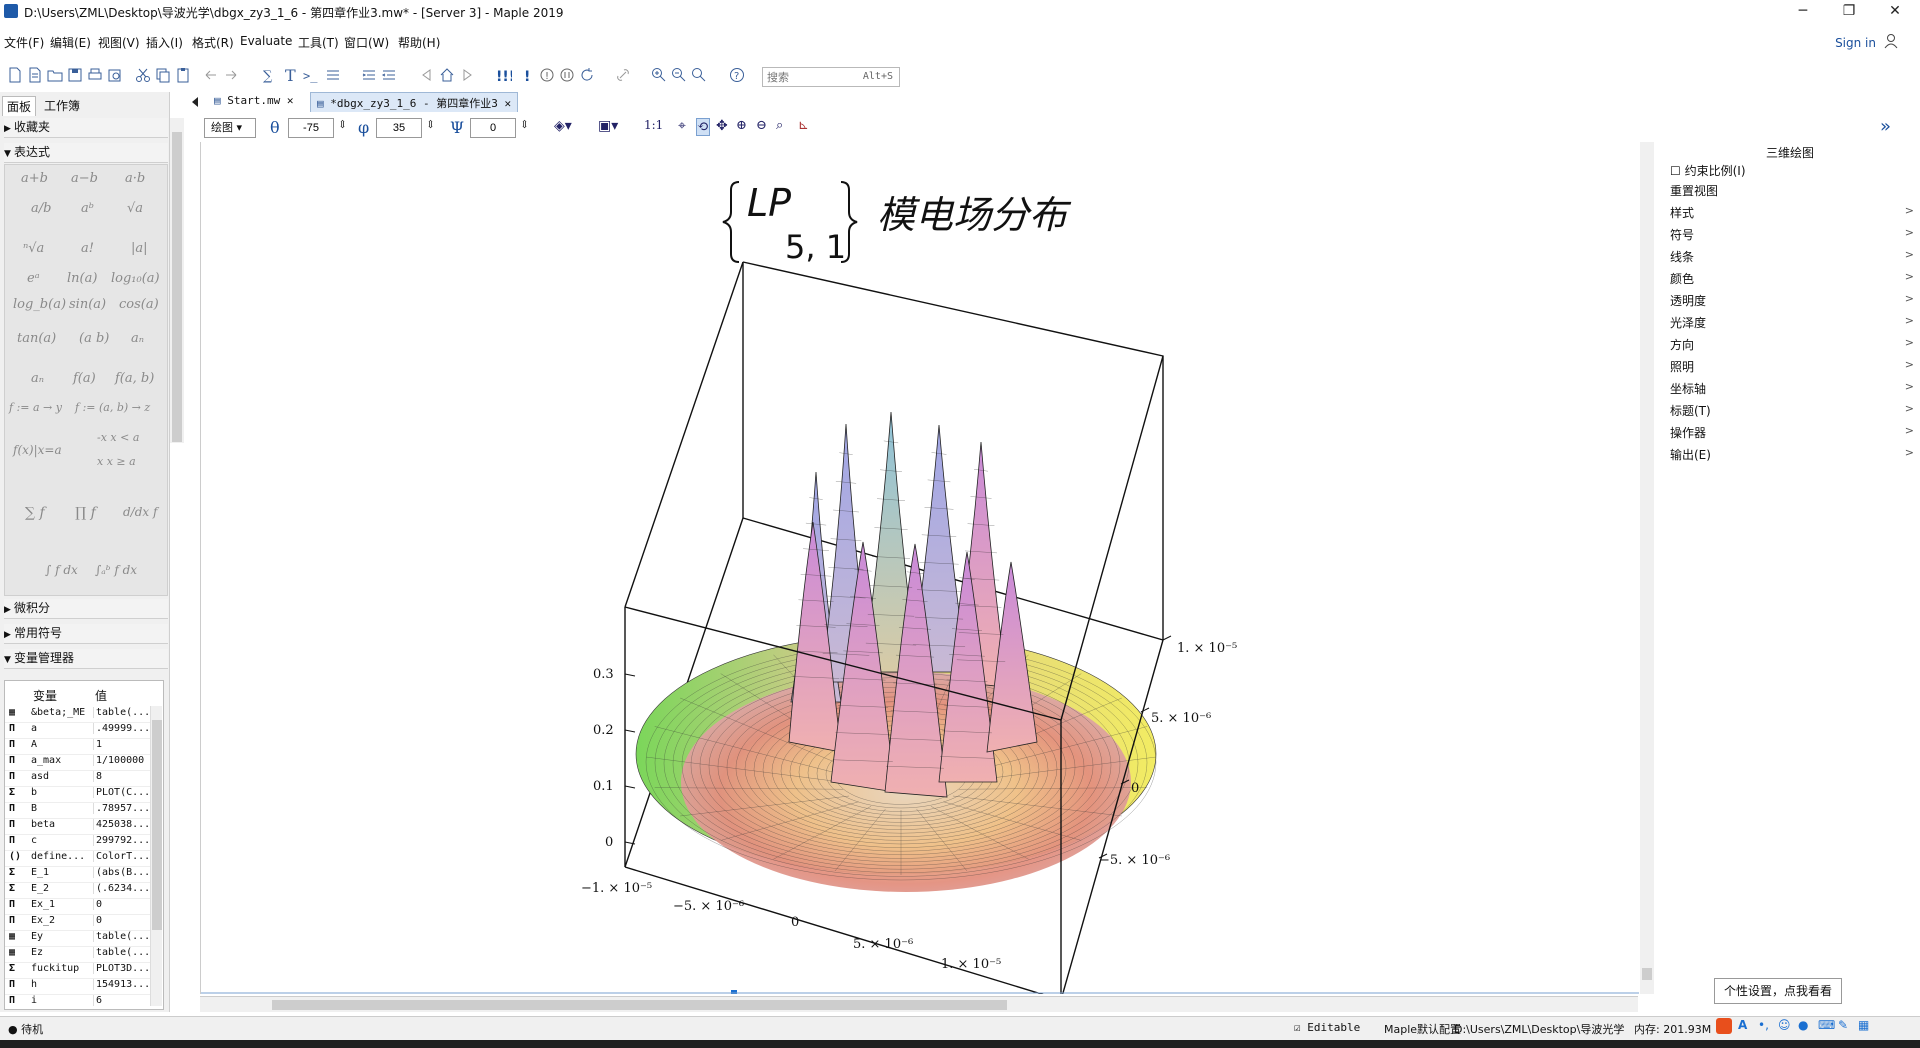 Image resolution: width=1920 pixels, height=1048 pixels. Describe the element at coordinates (803, 77) in the screenshot. I see `search-input` at that location.